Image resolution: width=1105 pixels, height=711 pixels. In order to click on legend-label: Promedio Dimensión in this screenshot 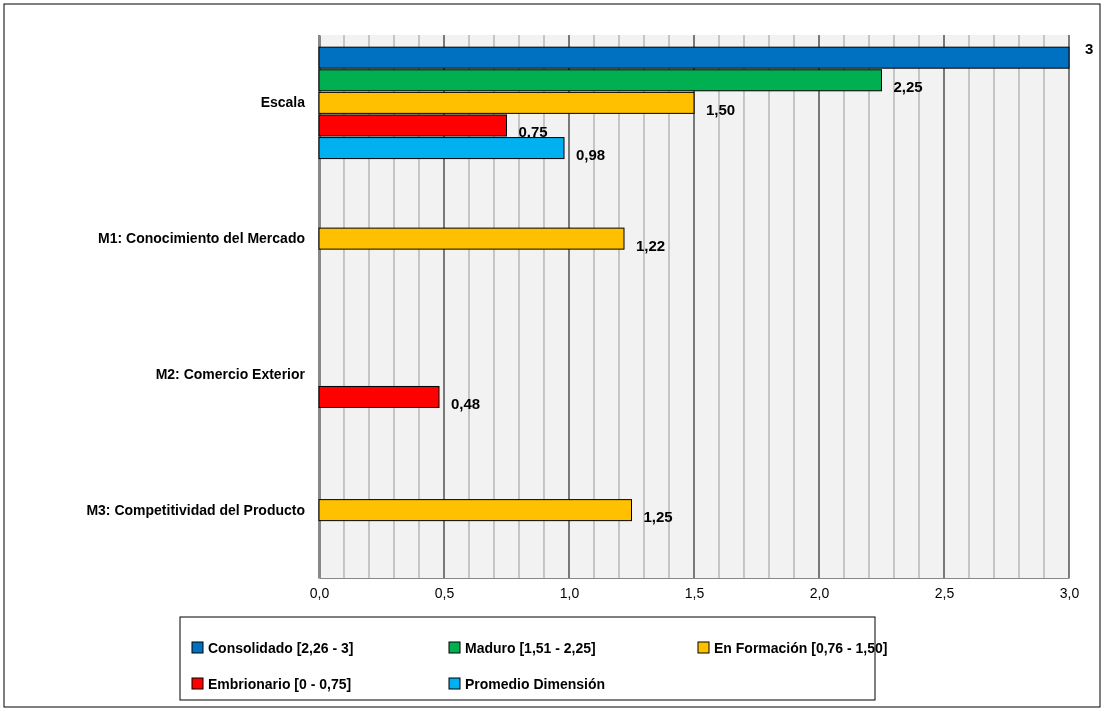, I will do `click(535, 684)`.